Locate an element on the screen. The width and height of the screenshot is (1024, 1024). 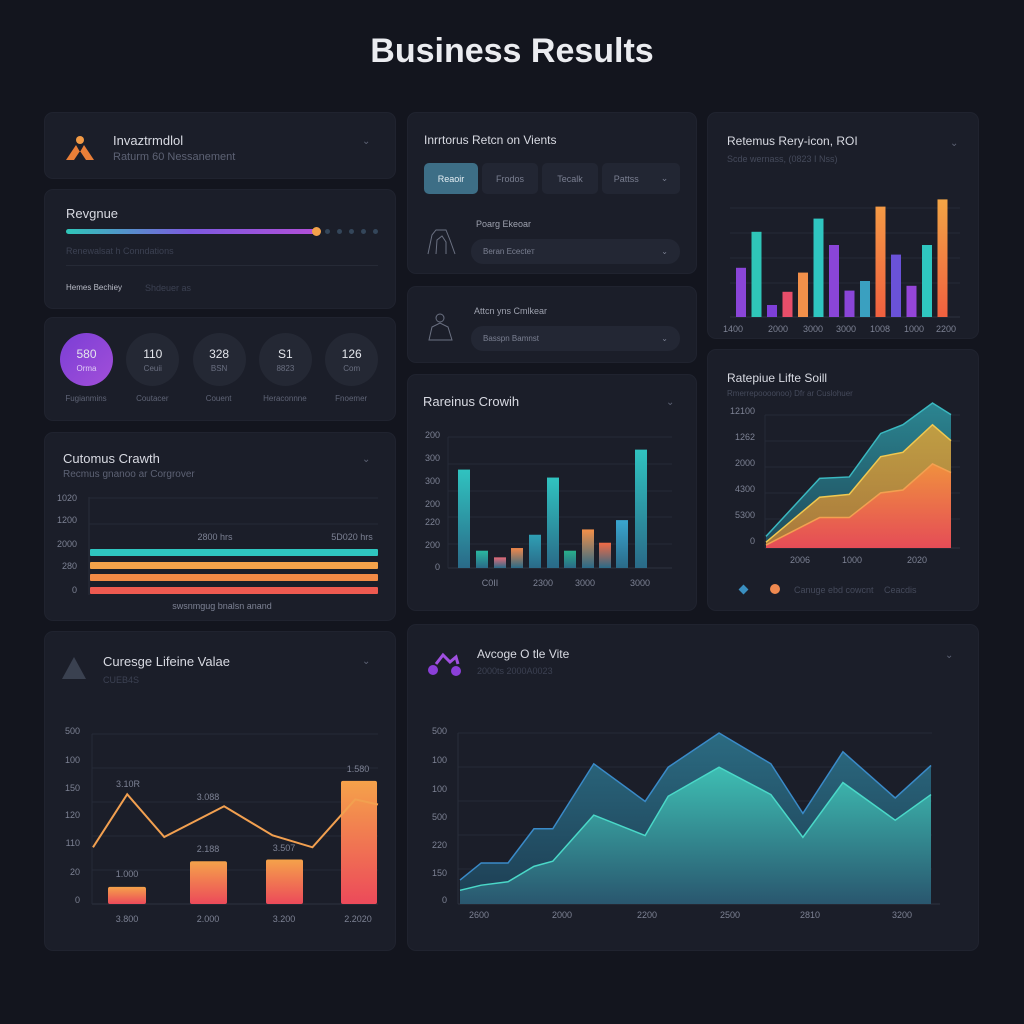
x-tick-label: 2020 is located at coordinates (917, 560).